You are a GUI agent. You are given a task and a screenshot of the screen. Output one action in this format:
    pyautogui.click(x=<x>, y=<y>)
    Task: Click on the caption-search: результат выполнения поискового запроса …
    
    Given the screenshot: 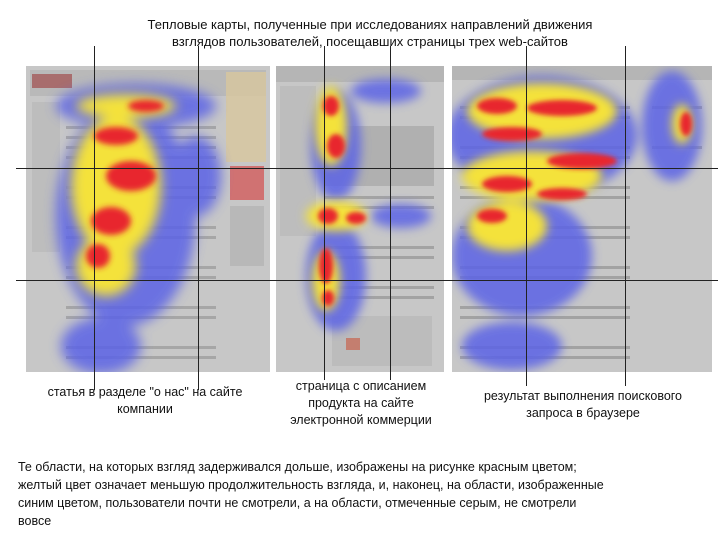 What is the action you would take?
    pyautogui.click(x=583, y=404)
    